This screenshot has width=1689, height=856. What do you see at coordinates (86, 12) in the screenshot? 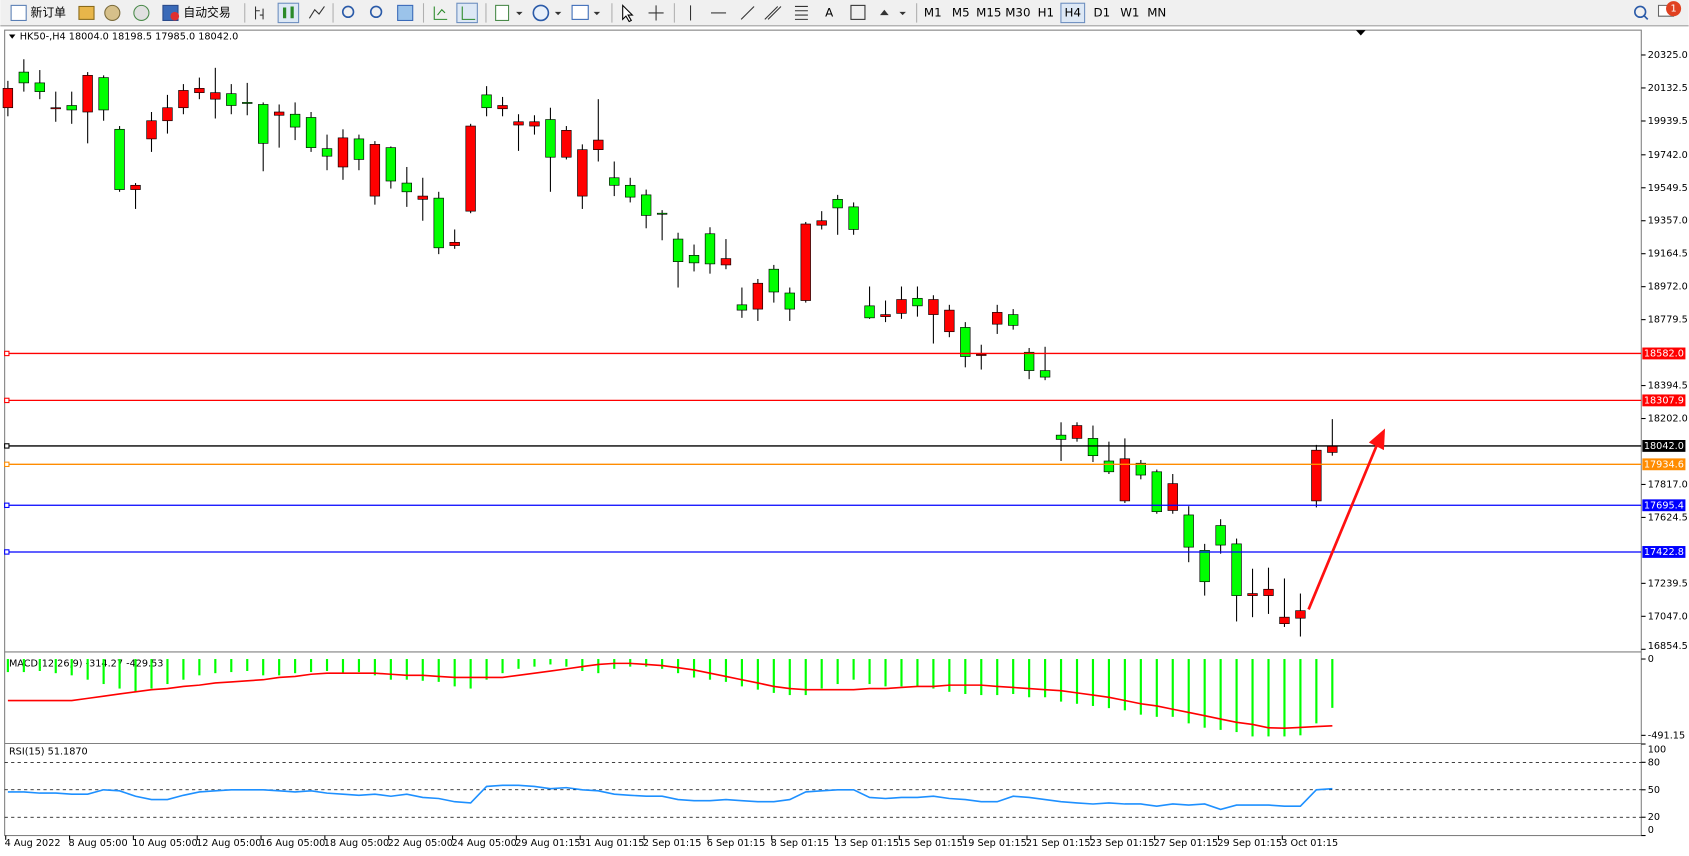
I see `metaeditor-icon` at bounding box center [86, 12].